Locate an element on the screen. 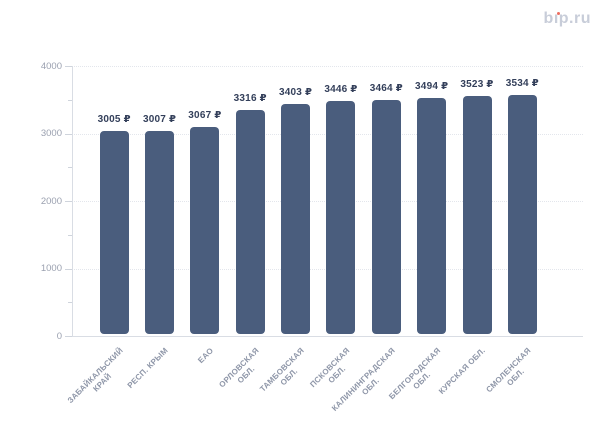 The image size is (600, 427). y-axis-line is located at coordinates (72, 201).